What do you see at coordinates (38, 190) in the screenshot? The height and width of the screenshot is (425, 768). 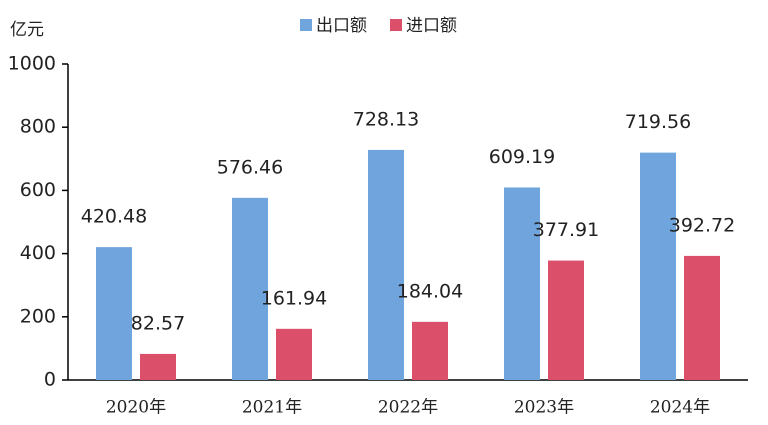 I see `y-tick-label: 600` at bounding box center [38, 190].